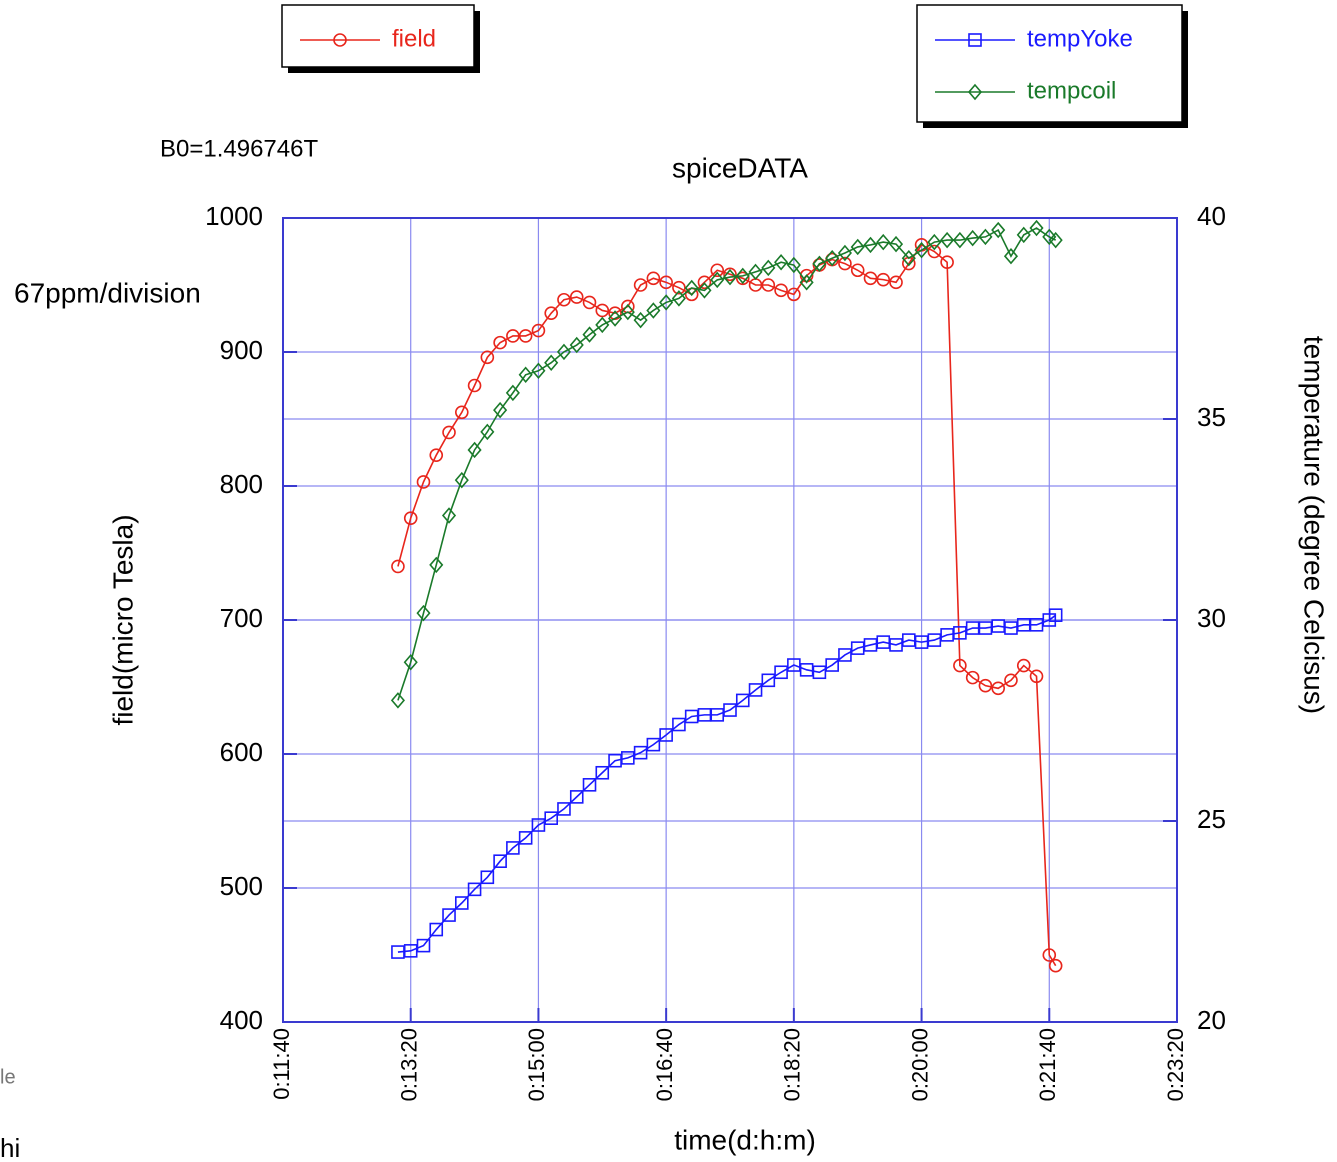  I want to click on chart-title: spiceDATA, so click(740, 167).